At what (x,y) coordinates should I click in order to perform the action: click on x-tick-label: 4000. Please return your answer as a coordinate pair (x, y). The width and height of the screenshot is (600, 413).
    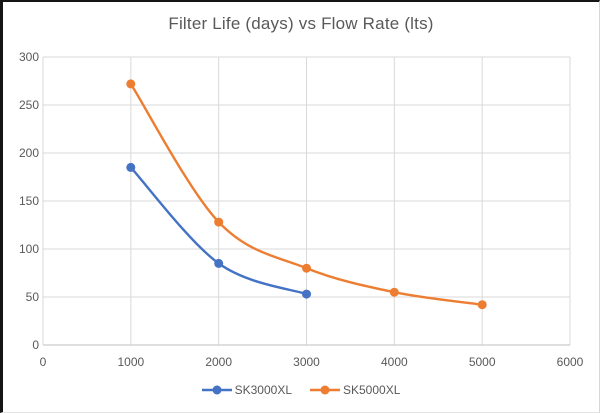
    Looking at the image, I should click on (394, 362).